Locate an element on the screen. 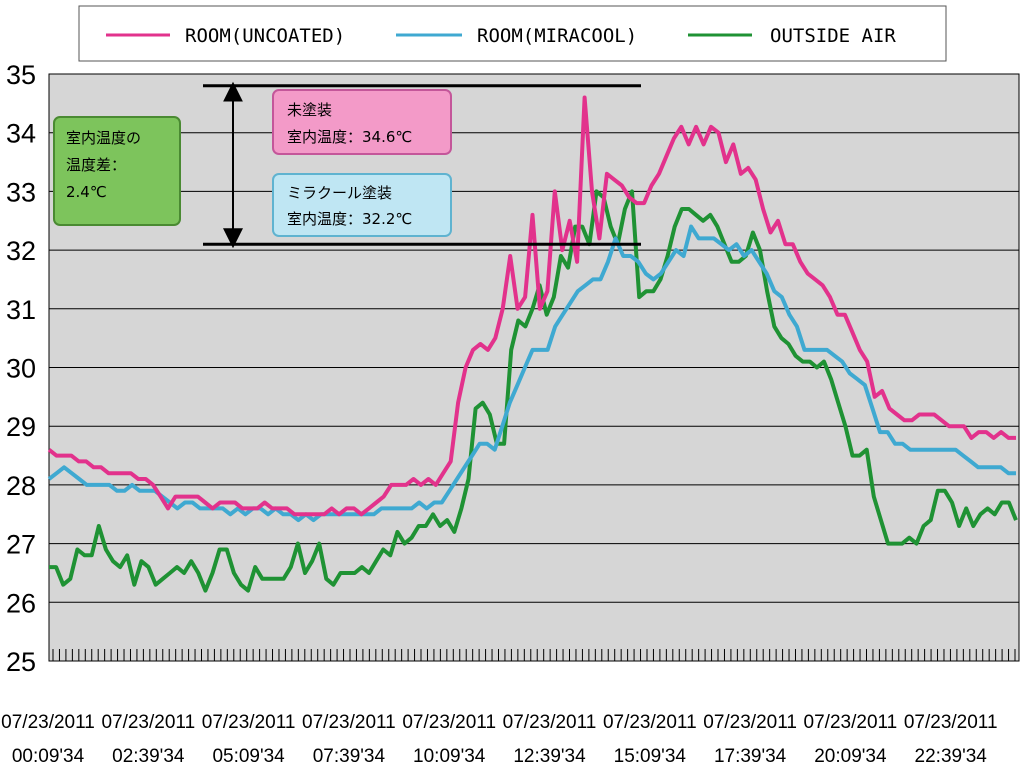 Image resolution: width=1024 pixels, height=778 pixels. x-tick-time: 10:09'34 is located at coordinates (449, 756).